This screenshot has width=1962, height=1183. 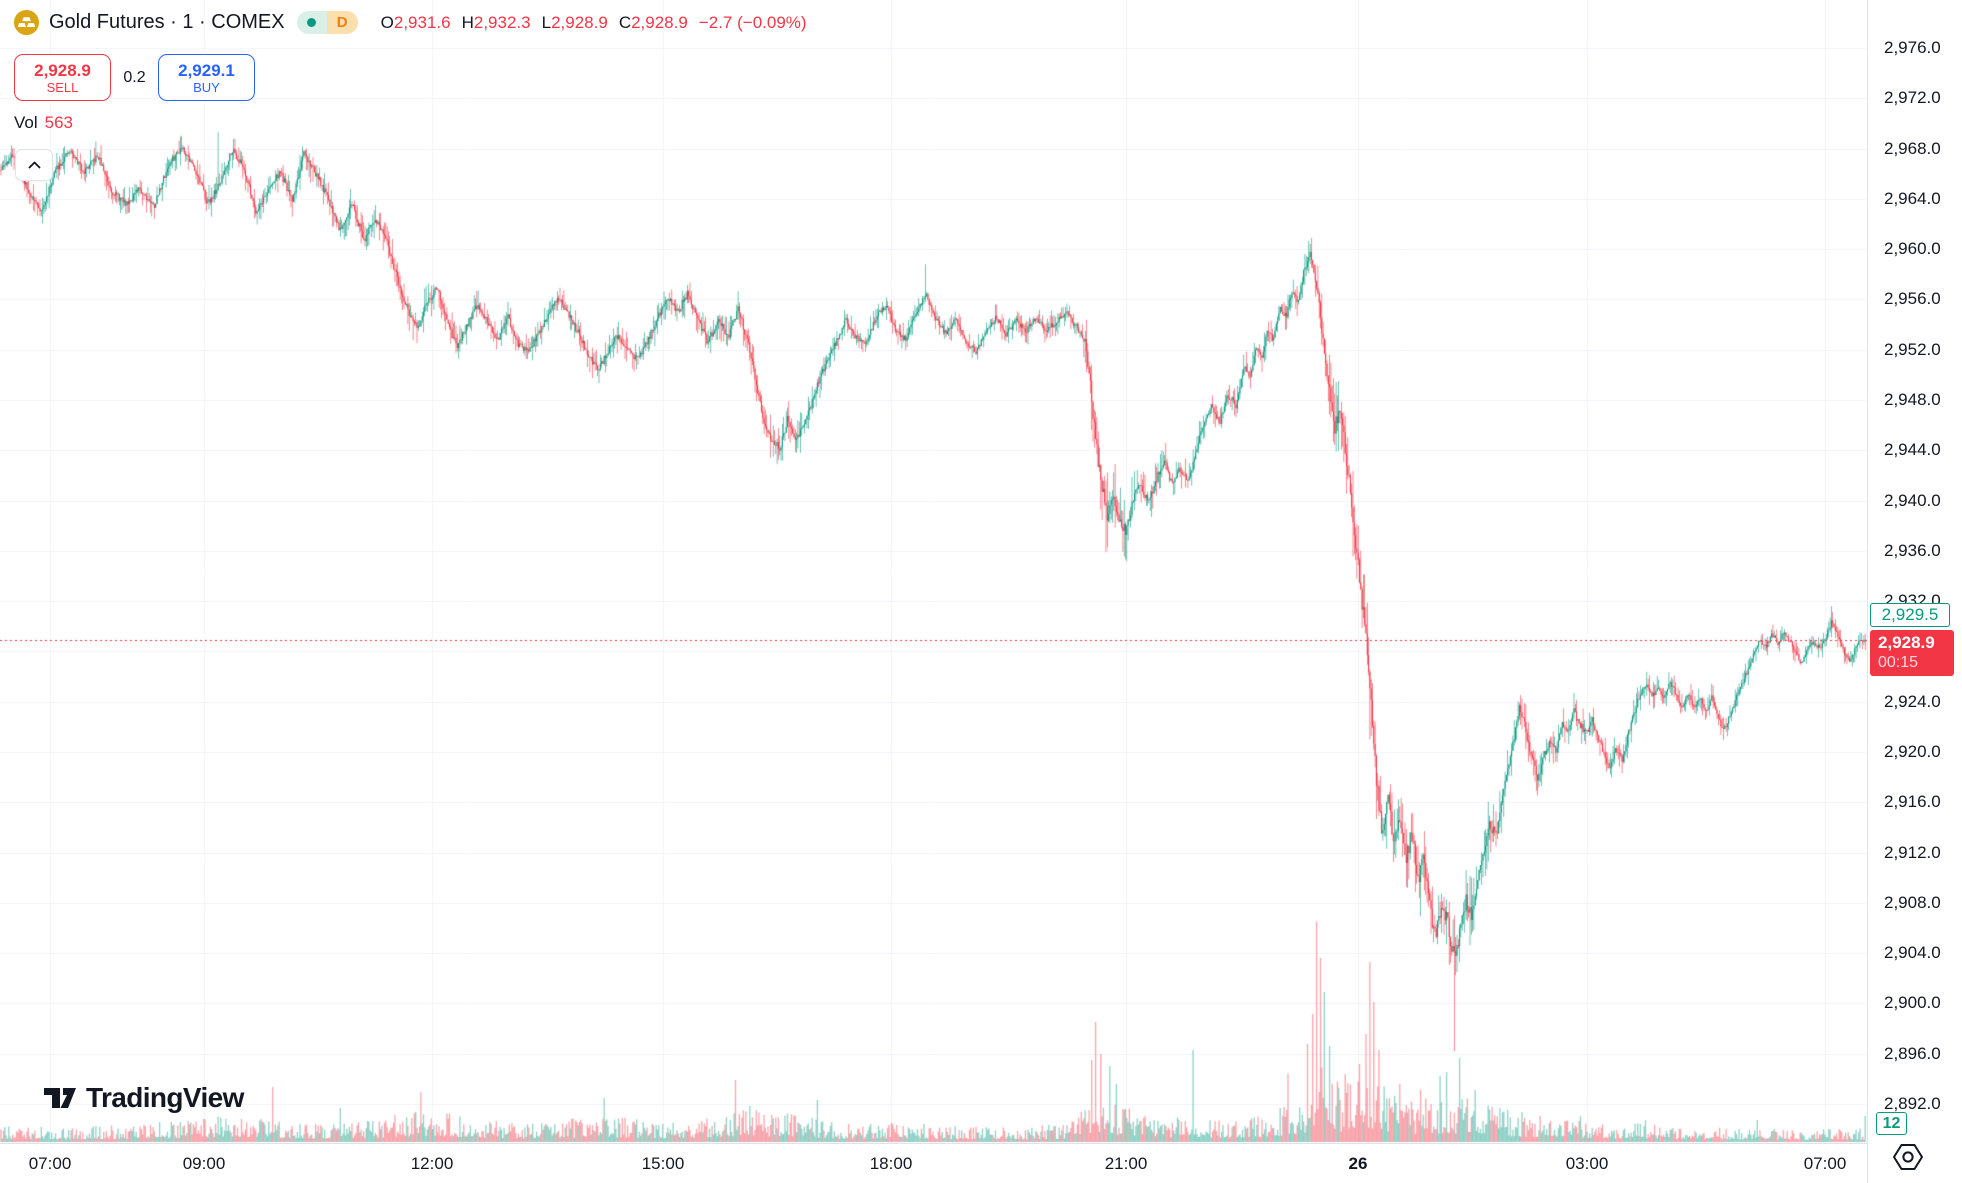 I want to click on high-value: 2,932.3, so click(x=502, y=22).